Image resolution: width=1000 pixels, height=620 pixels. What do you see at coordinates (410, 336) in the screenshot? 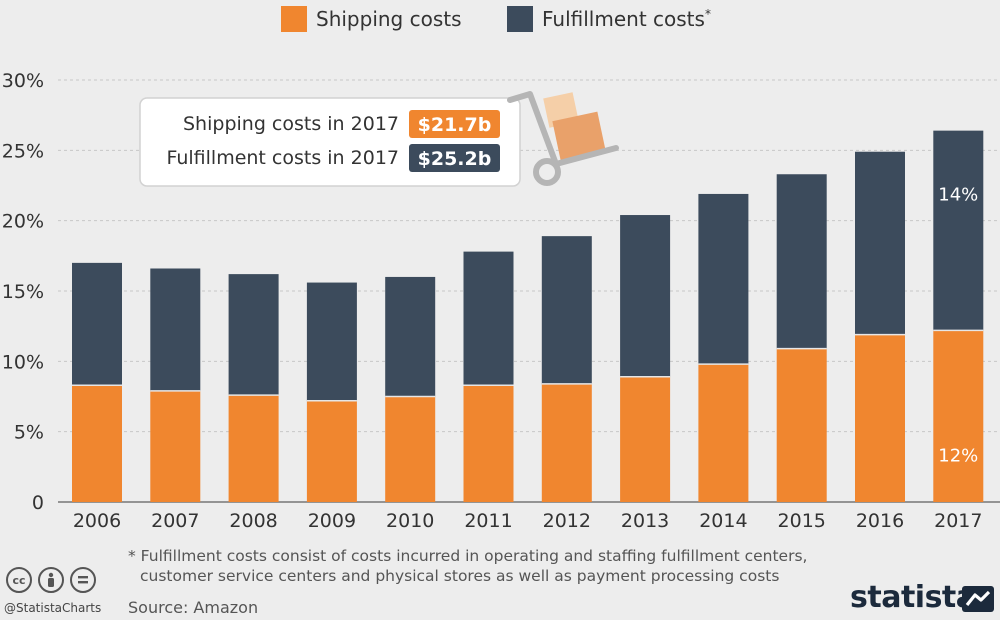
I see `bar-fulfillment-2010` at bounding box center [410, 336].